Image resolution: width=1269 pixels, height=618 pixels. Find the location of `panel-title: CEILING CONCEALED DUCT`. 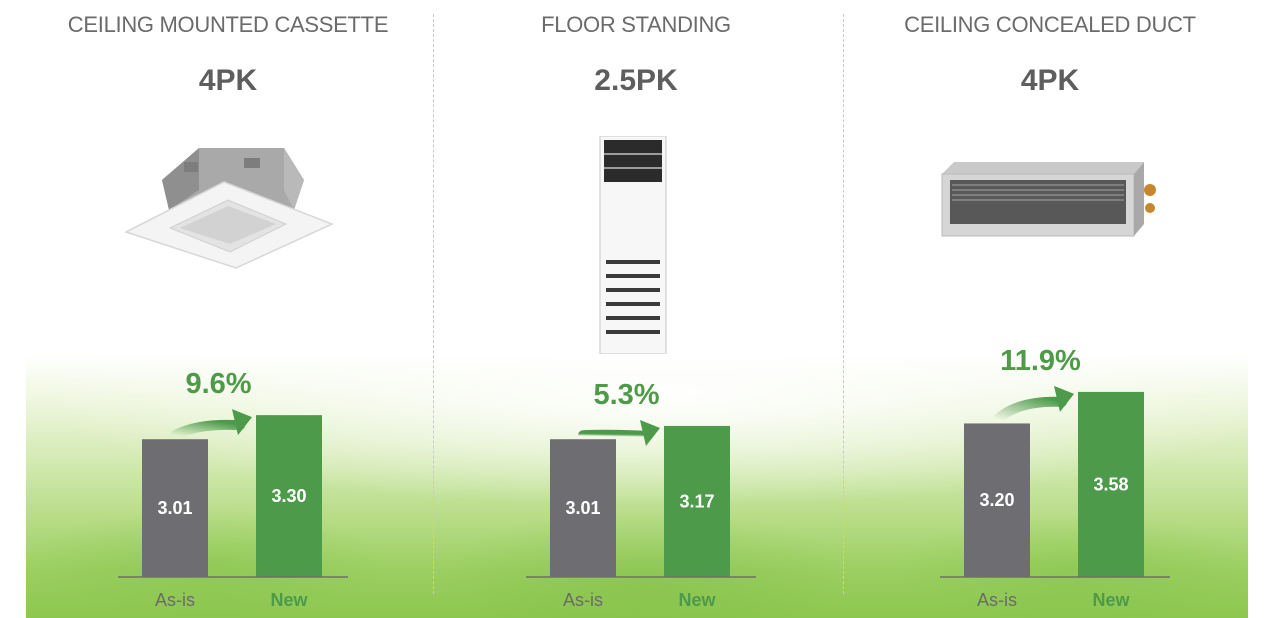

panel-title: CEILING CONCEALED DUCT is located at coordinates (1050, 24).